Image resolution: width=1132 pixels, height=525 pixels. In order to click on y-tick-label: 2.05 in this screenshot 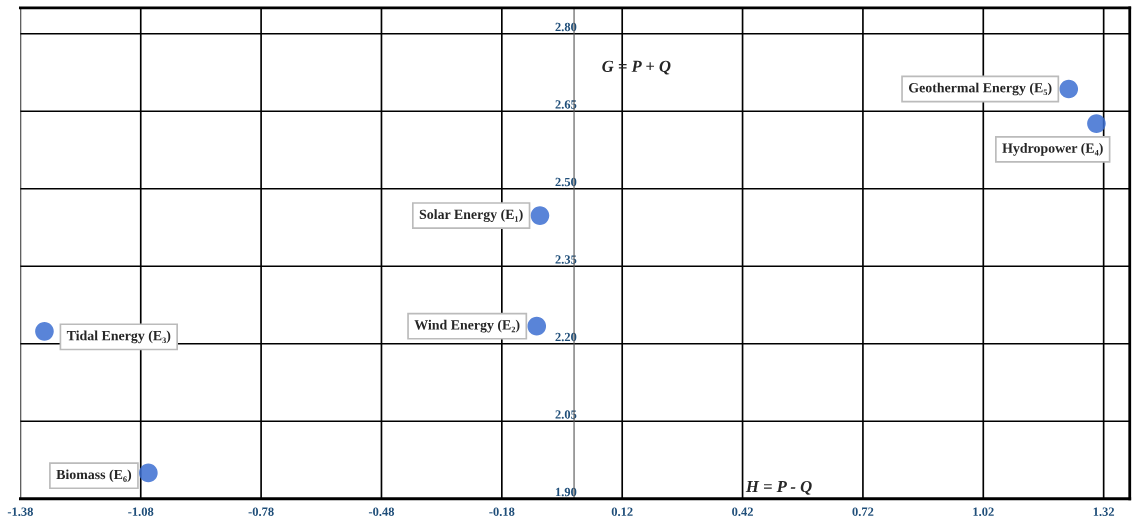, I will do `click(566, 414)`.